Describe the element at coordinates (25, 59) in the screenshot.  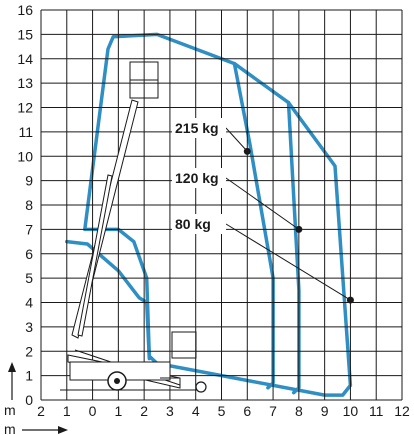
I see `y-tick-label: 14` at that location.